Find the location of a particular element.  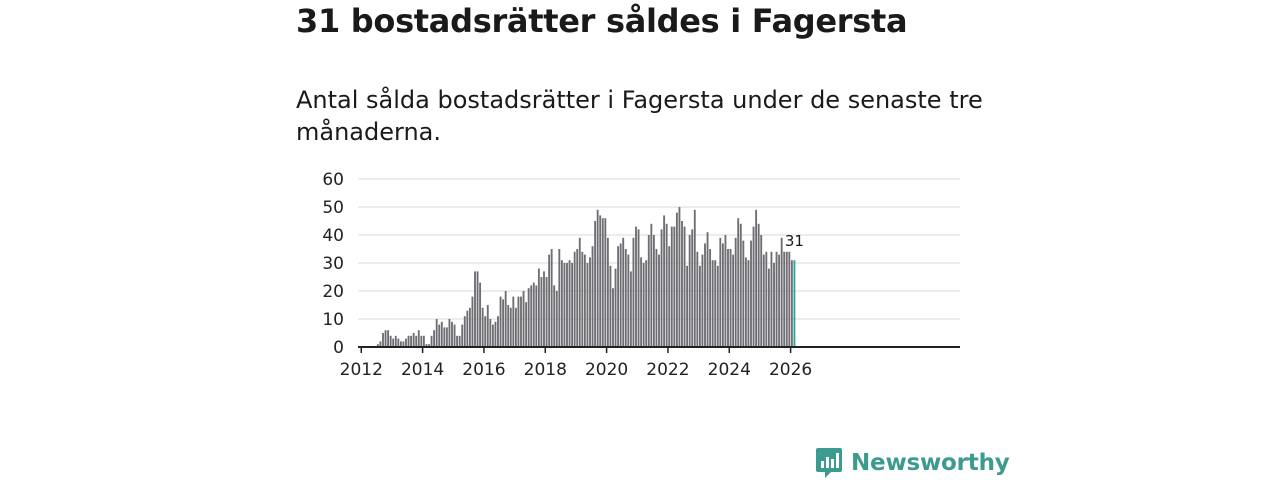

last-value-label: 31 is located at coordinates (794, 241).